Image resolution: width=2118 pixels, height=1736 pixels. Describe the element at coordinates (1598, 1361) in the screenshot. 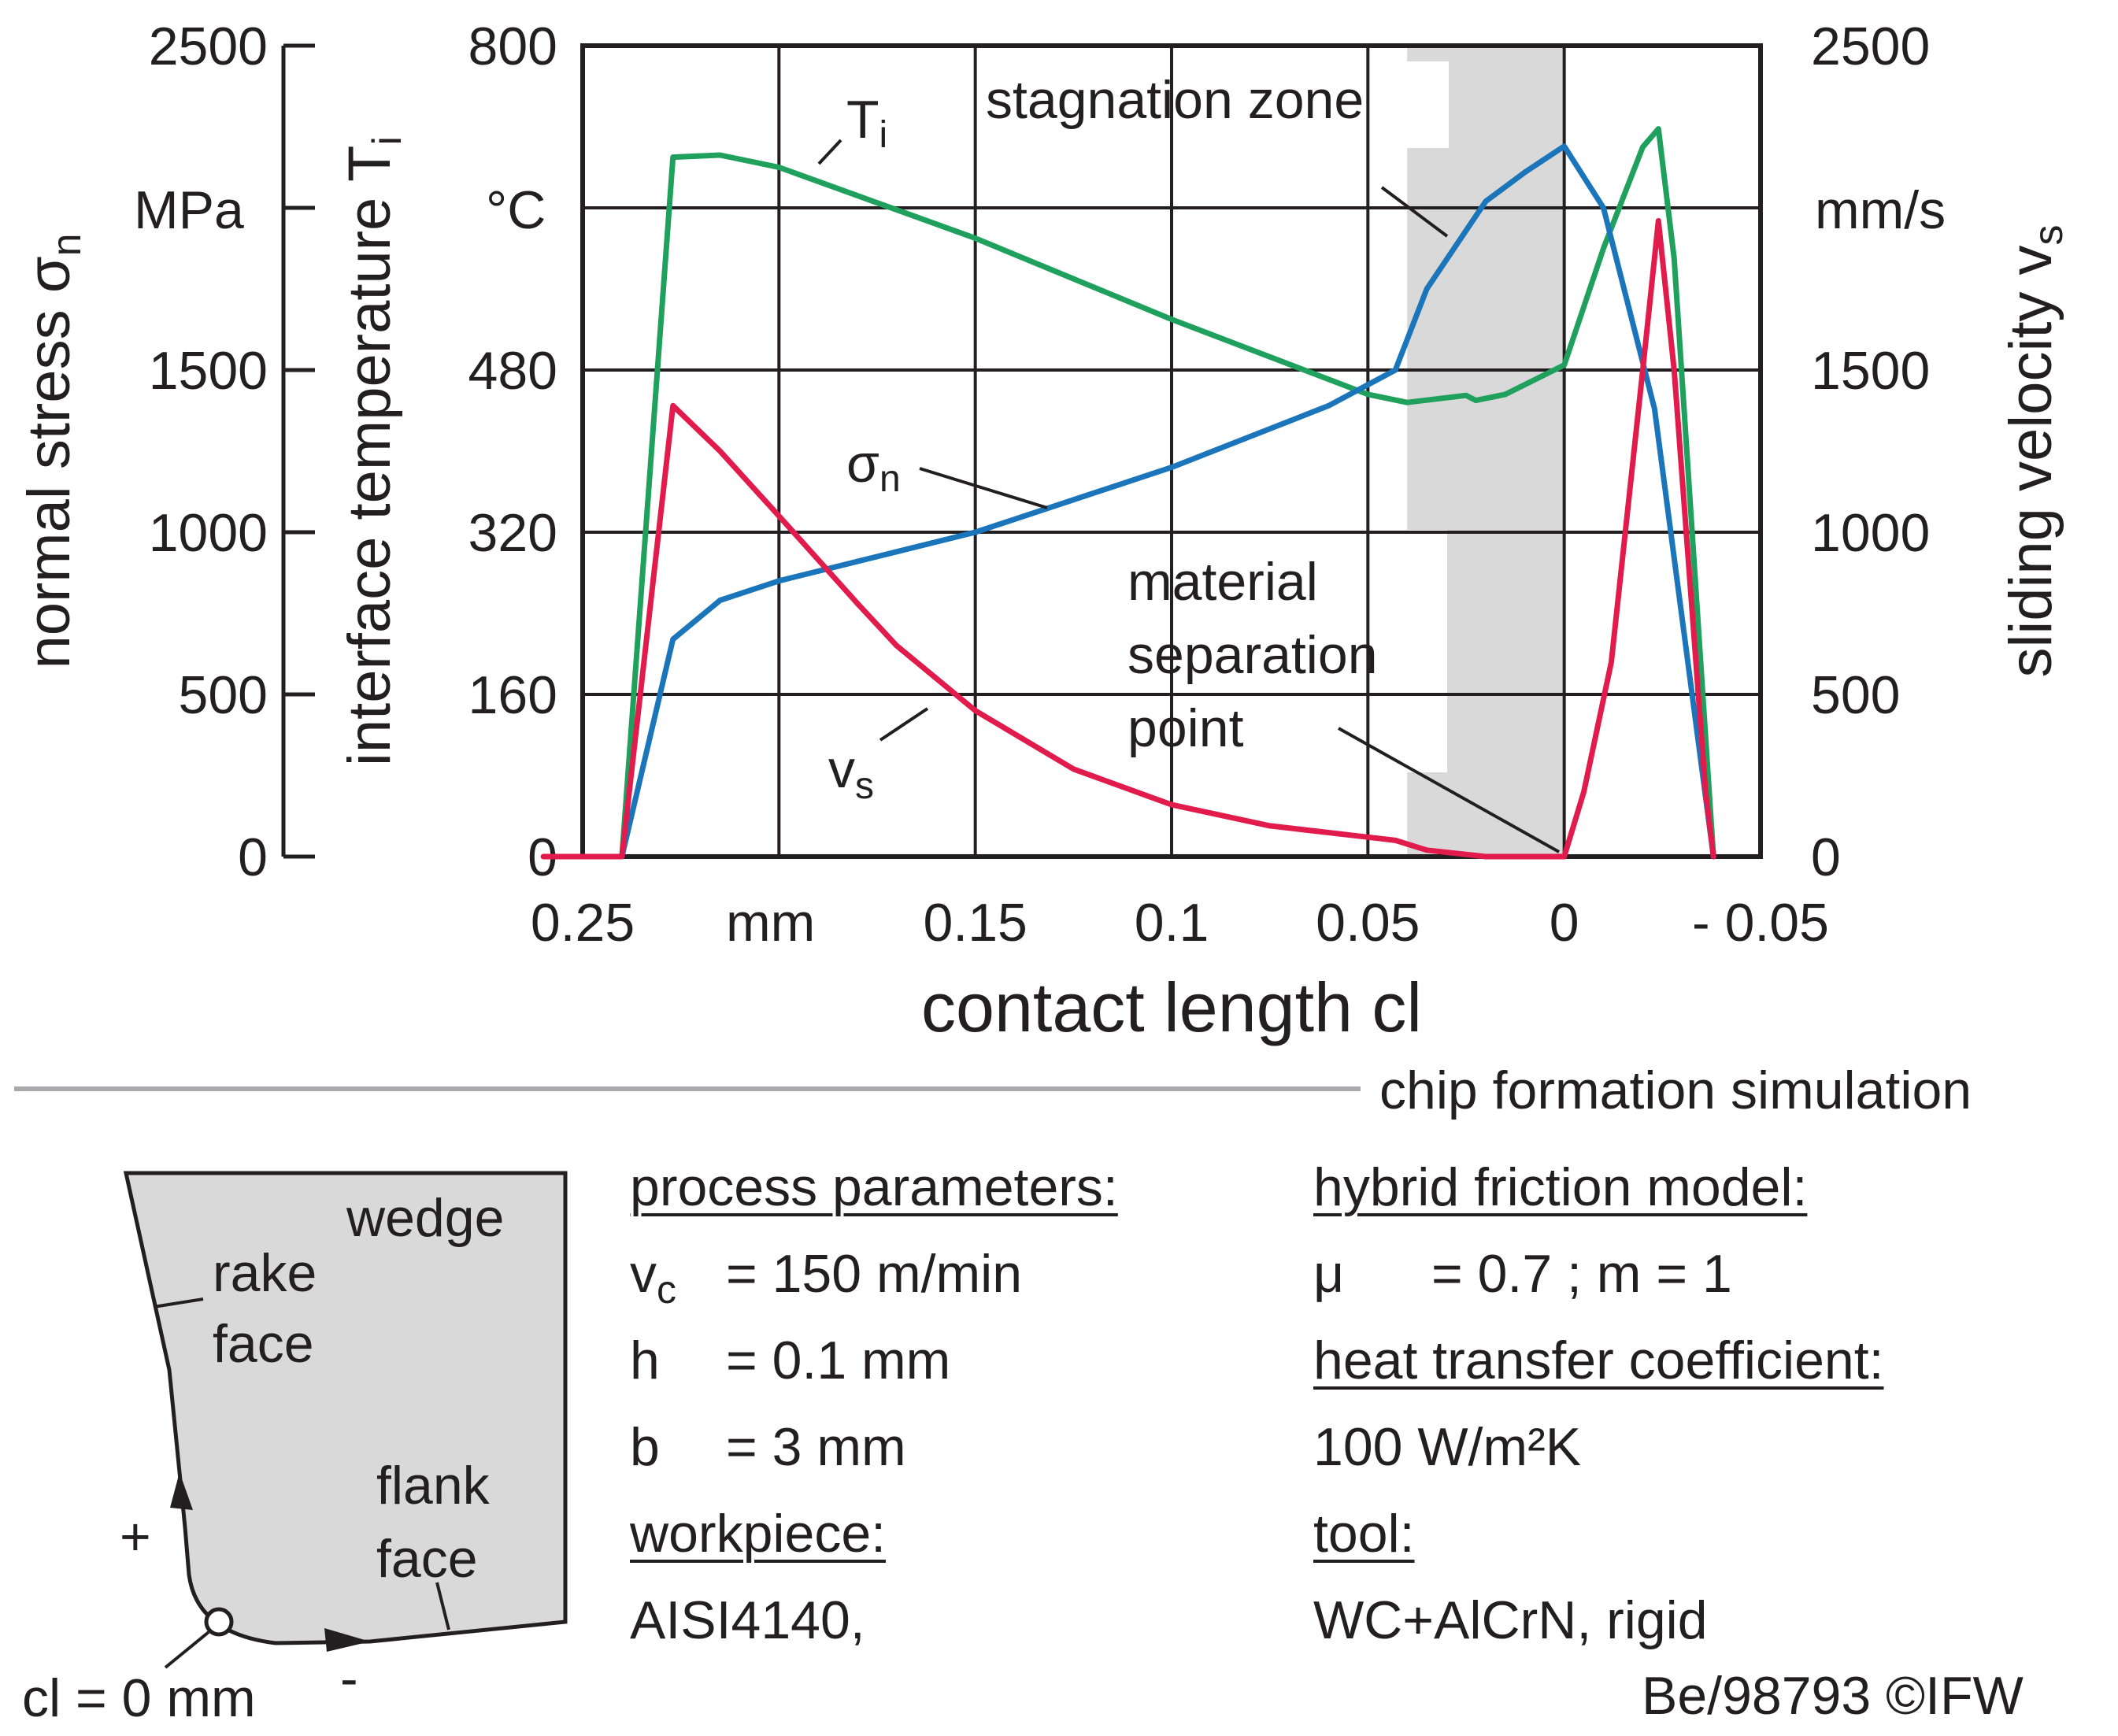

I see `heat-transfer-heading: heat transfer coefficient:` at that location.